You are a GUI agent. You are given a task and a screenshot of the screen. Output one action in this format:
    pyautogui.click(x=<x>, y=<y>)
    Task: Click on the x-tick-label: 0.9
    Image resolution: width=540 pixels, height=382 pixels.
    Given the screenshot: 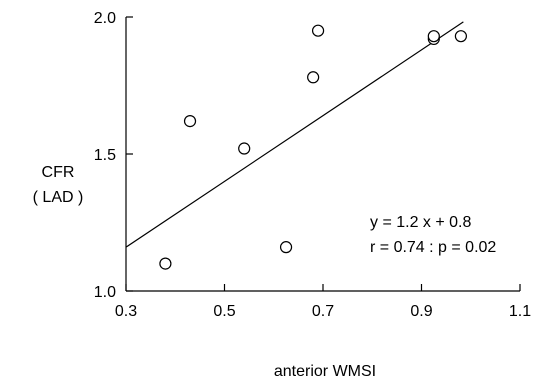 What is the action you would take?
    pyautogui.click(x=421, y=311)
    